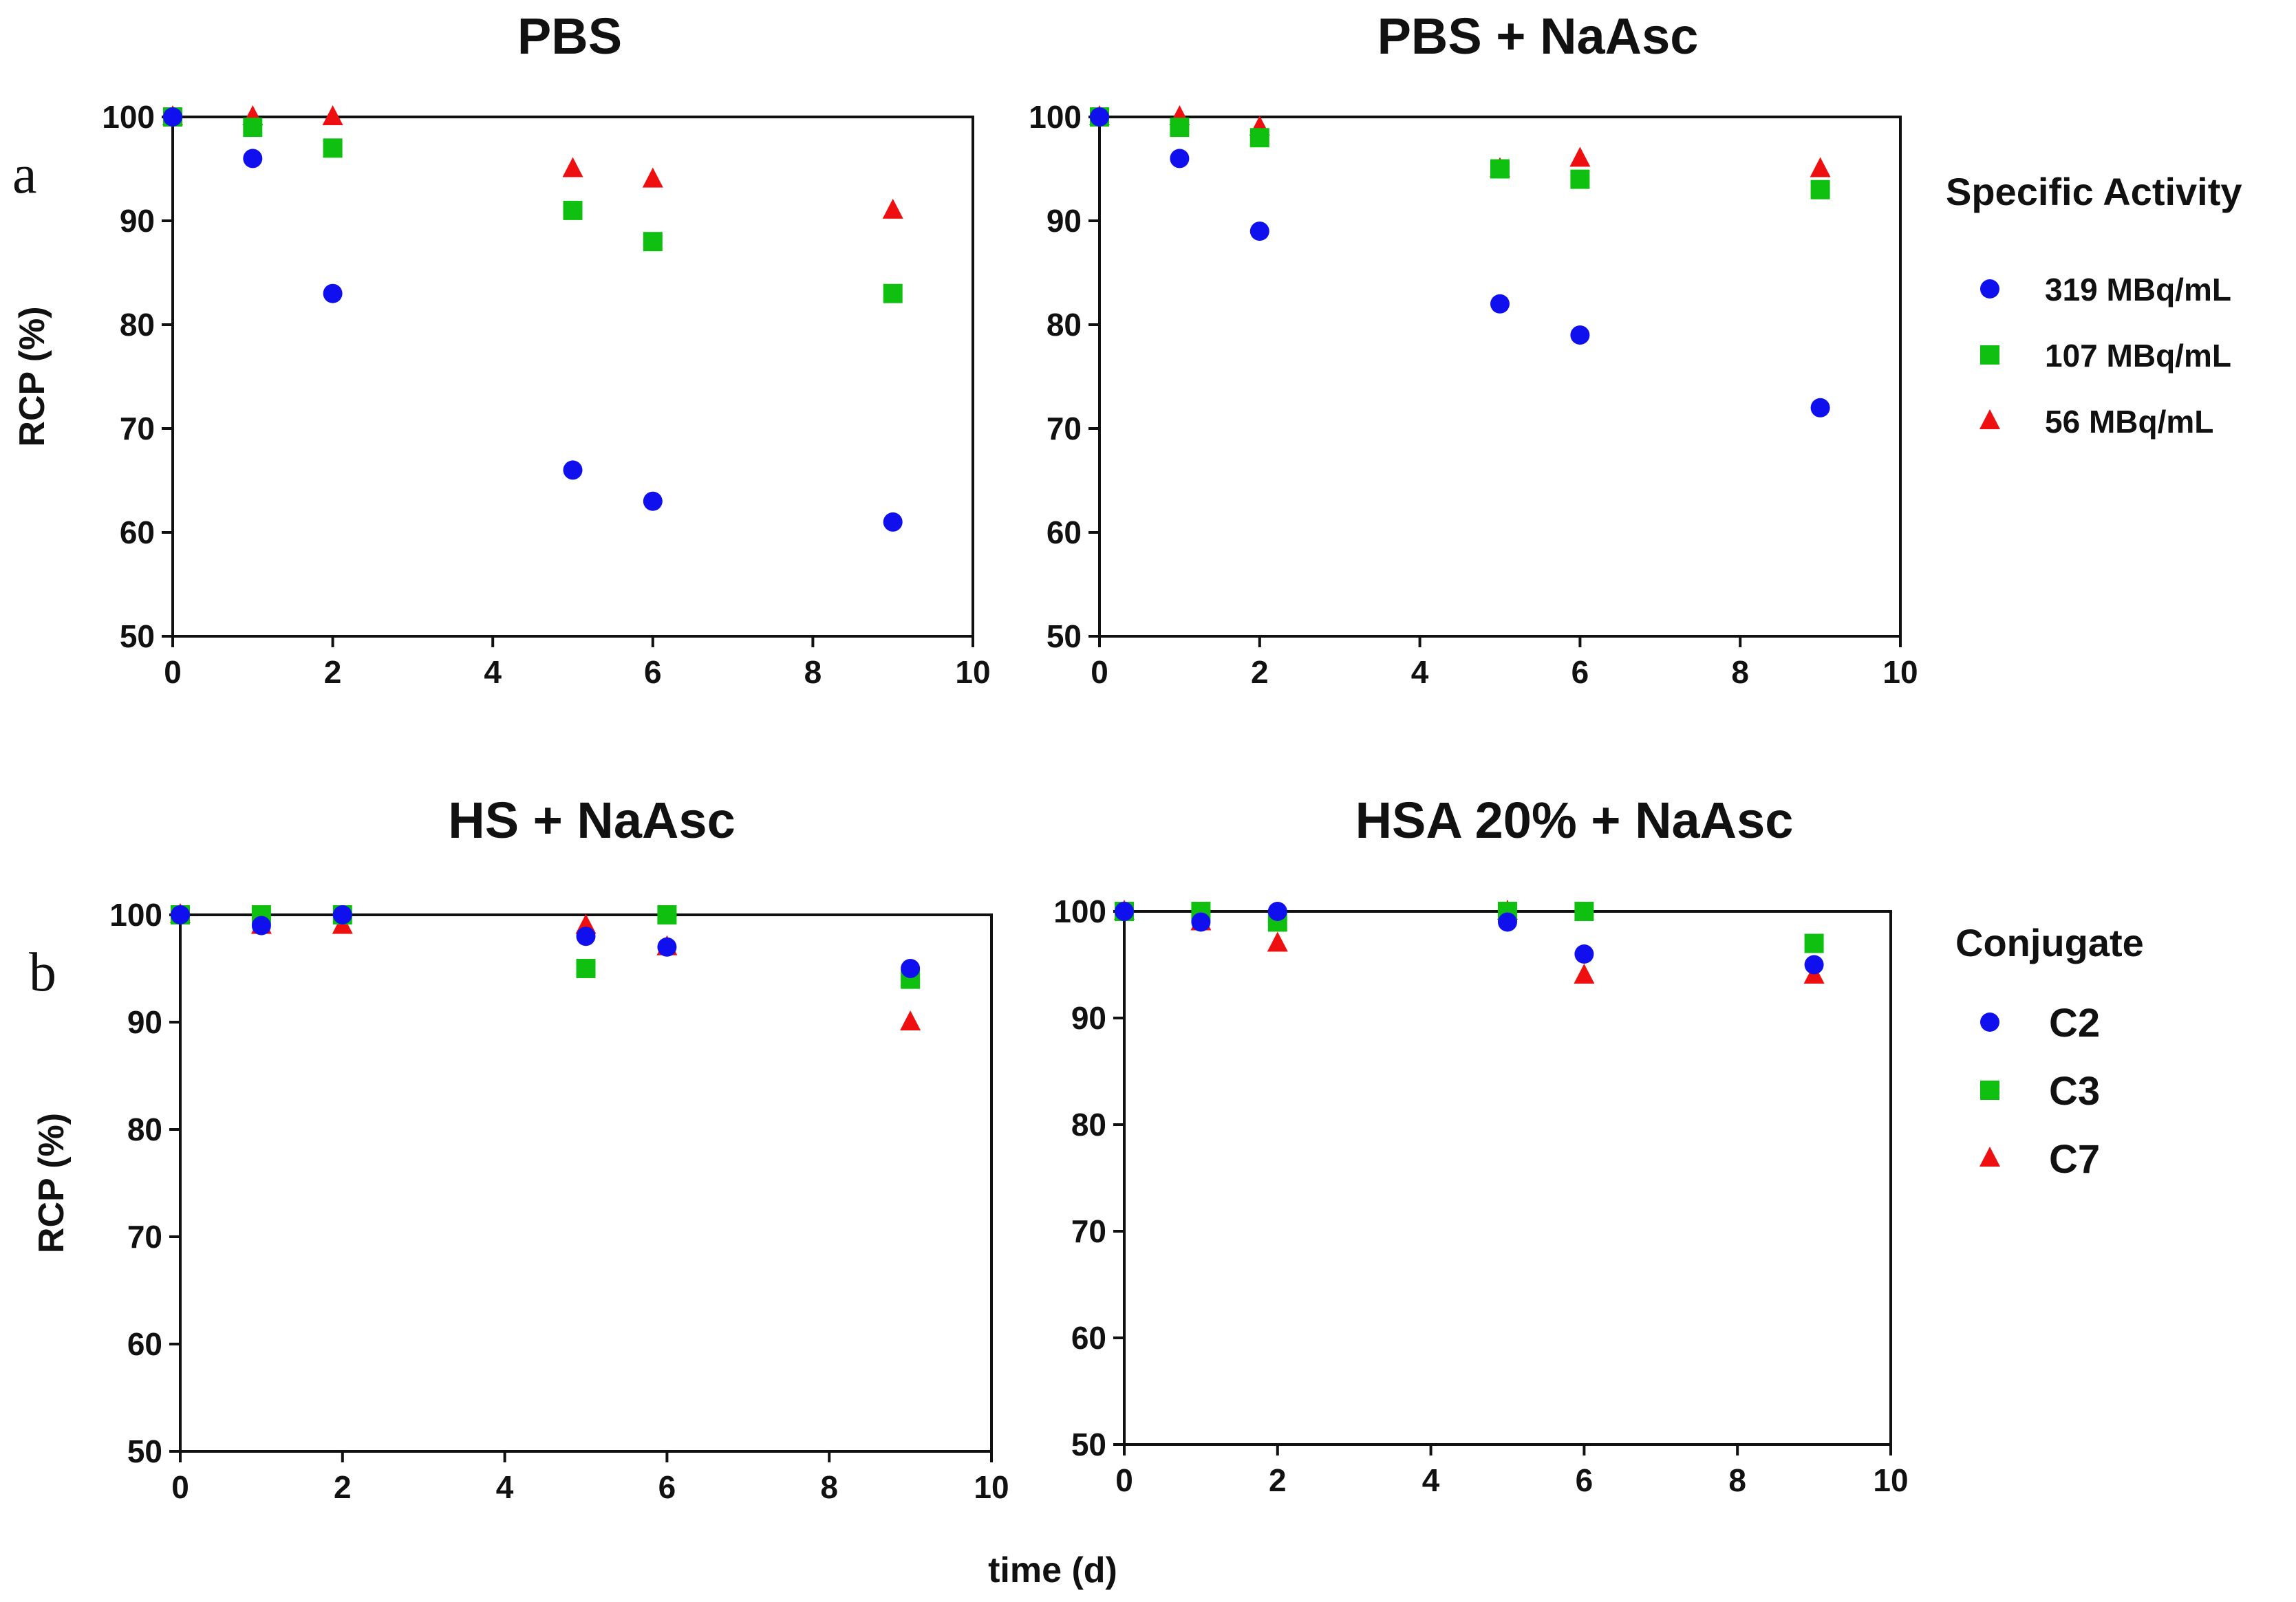 This screenshot has width=2296, height=1602. I want to click on legend-conjugate: Conjugate C2 C3 C7, so click(2049, 1052).